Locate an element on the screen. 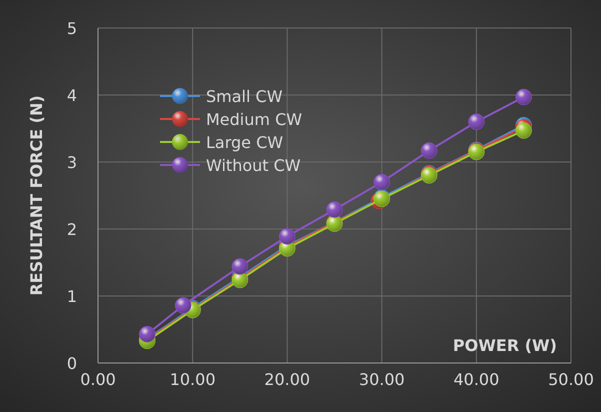 The height and width of the screenshot is (412, 601). legend-label: Medium CW is located at coordinates (254, 119).